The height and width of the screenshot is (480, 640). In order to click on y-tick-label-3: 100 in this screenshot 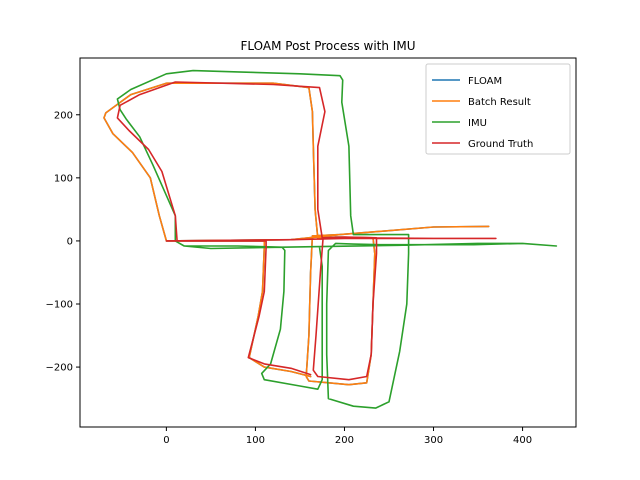, I will do `click(63, 178)`.